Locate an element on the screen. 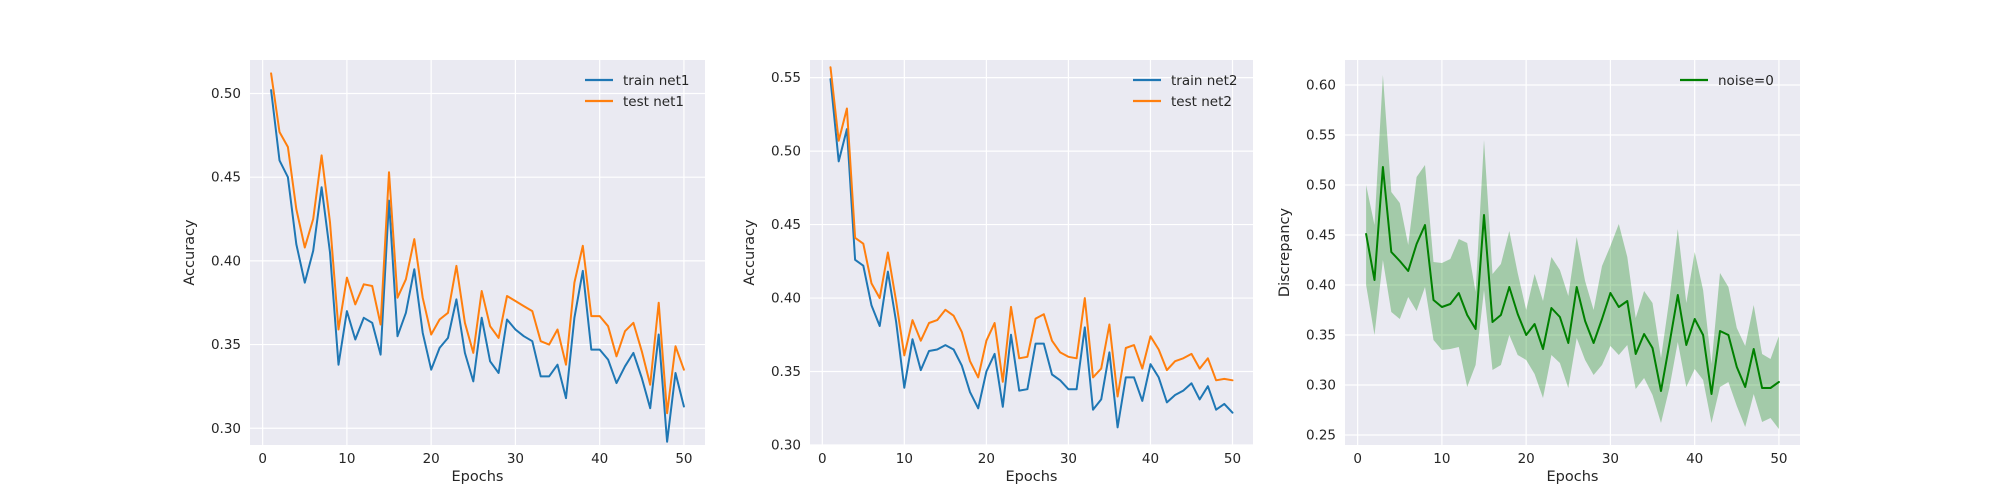 This screenshot has height=500, width=2000. y-tick-label: 0.60 is located at coordinates (1321, 86).